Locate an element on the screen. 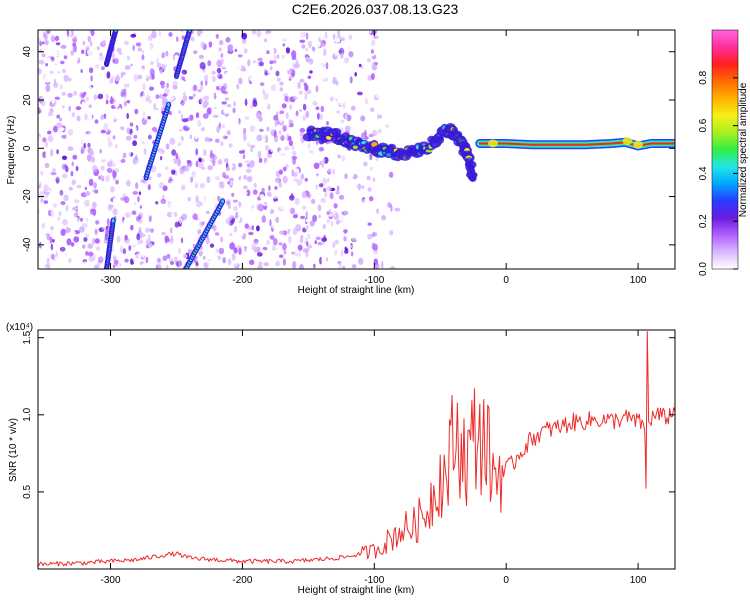  colorbar-tick-label: 0.2 is located at coordinates (703, 221).